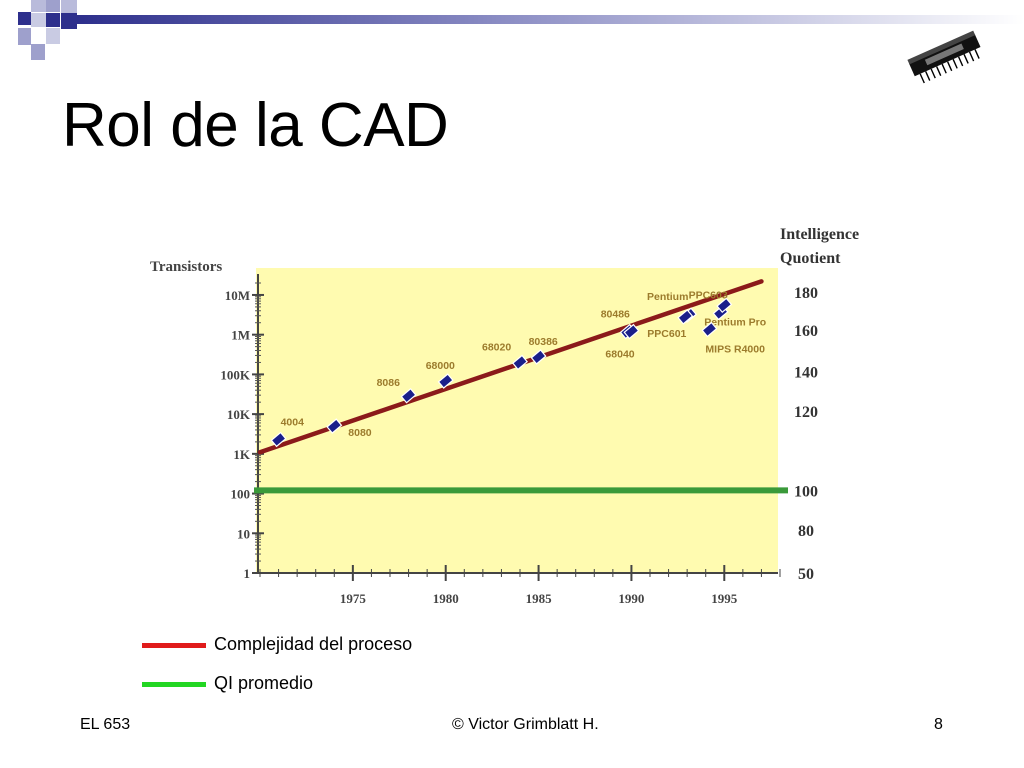  I want to click on point-label: 4004, so click(293, 422).